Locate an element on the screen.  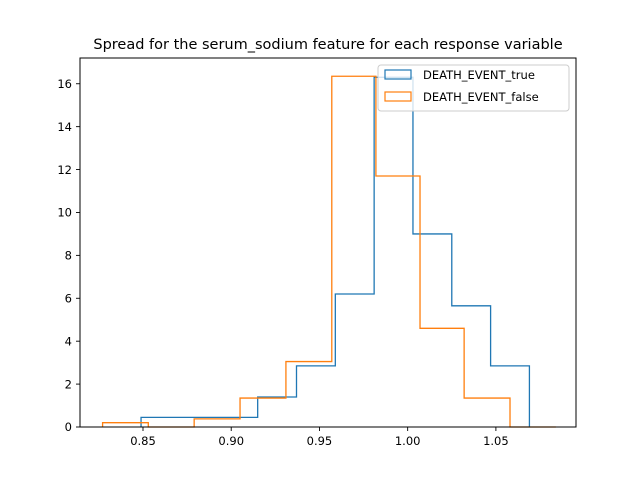
x-tick-label: 1.05 is located at coordinates (496, 441).